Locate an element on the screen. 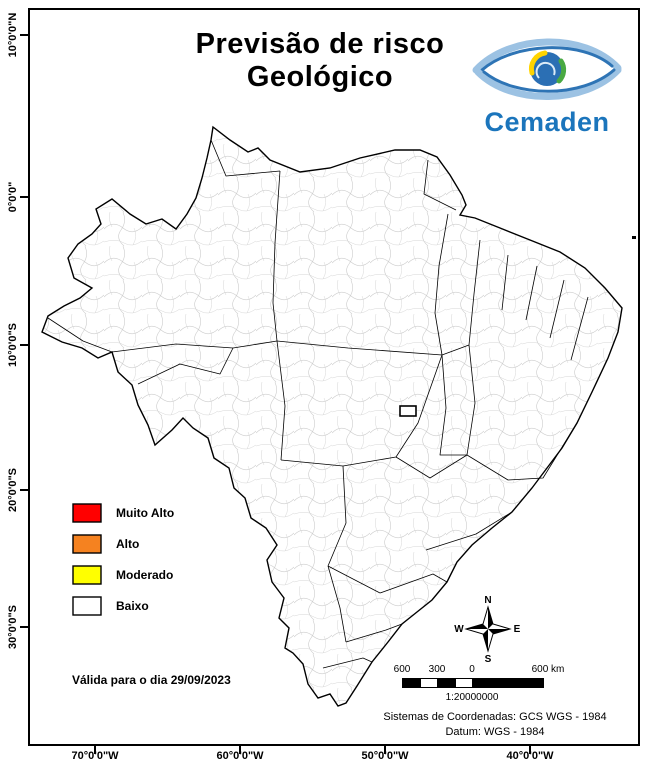  scale-ratio: 1:20000000 is located at coordinates (472, 697).